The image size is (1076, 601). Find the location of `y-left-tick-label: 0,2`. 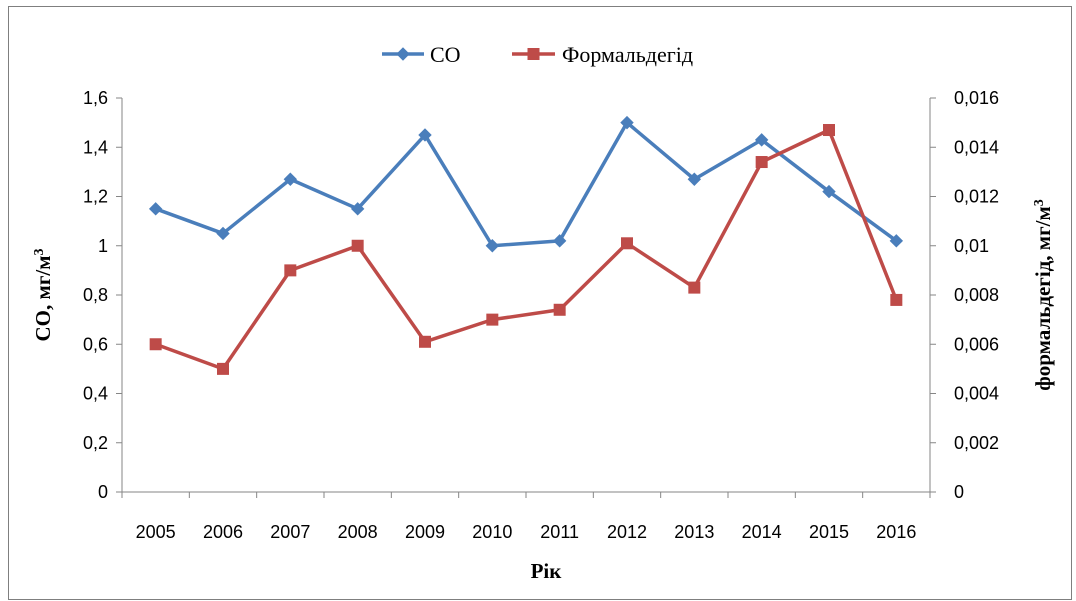

y-left-tick-label: 0,2 is located at coordinates (95, 443).